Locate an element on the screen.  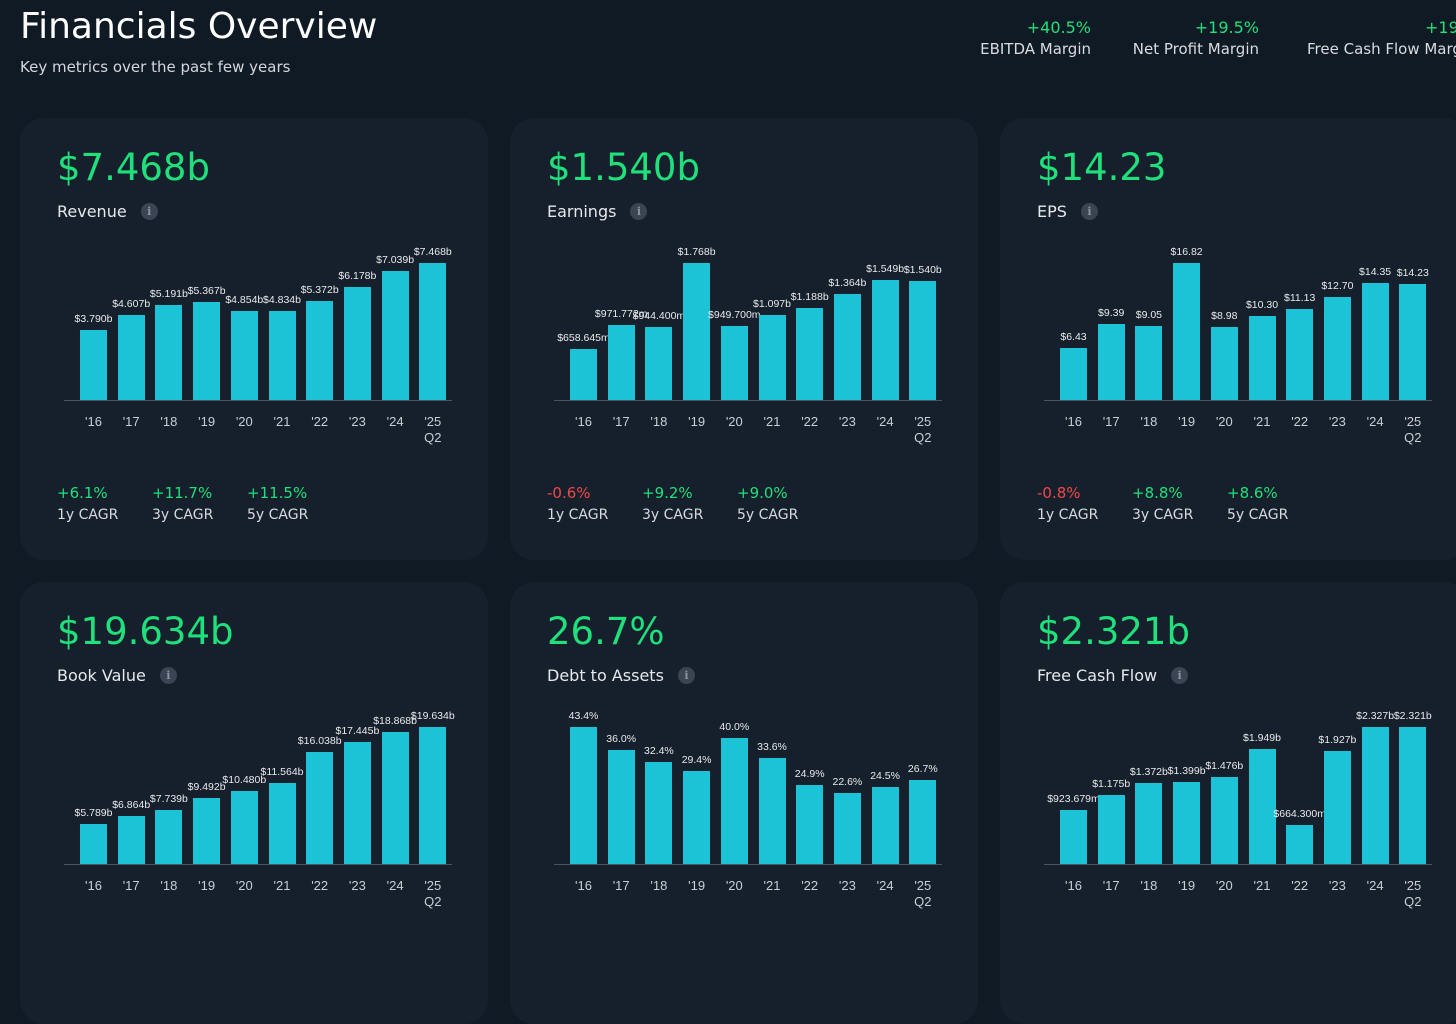
bar-value-label: $658.645m is located at coordinates (583, 337).